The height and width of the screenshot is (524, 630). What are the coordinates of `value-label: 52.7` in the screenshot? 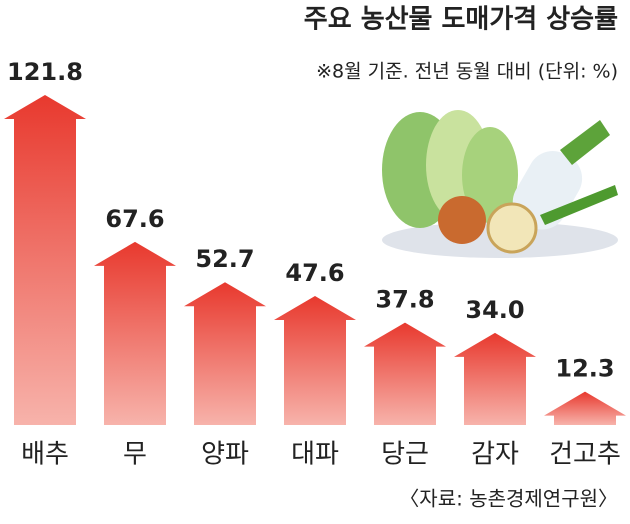 It's located at (224, 259).